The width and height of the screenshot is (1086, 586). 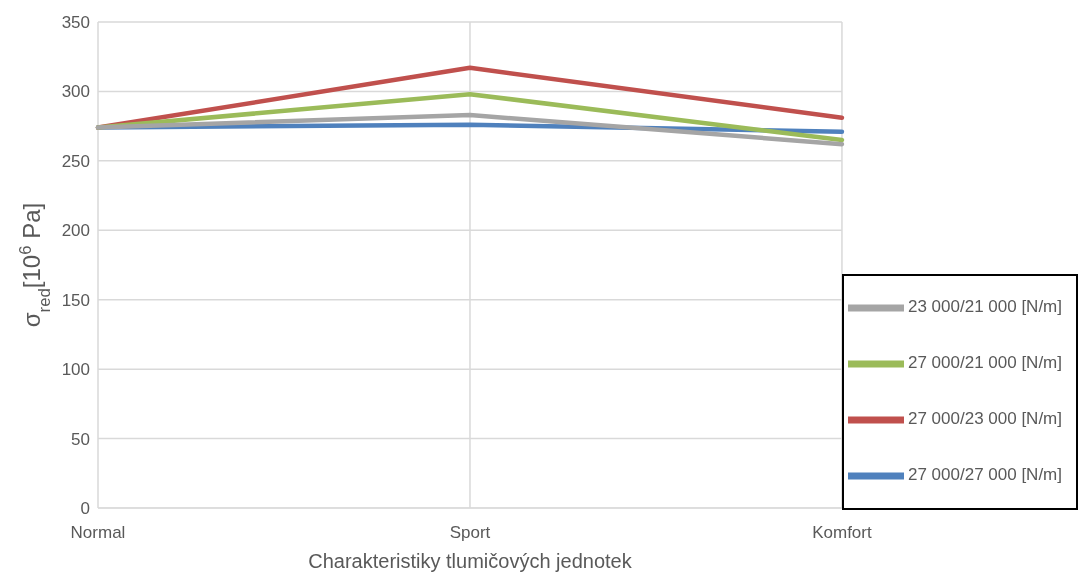 What do you see at coordinates (75, 161) in the screenshot?
I see `y-tick-label: 250` at bounding box center [75, 161].